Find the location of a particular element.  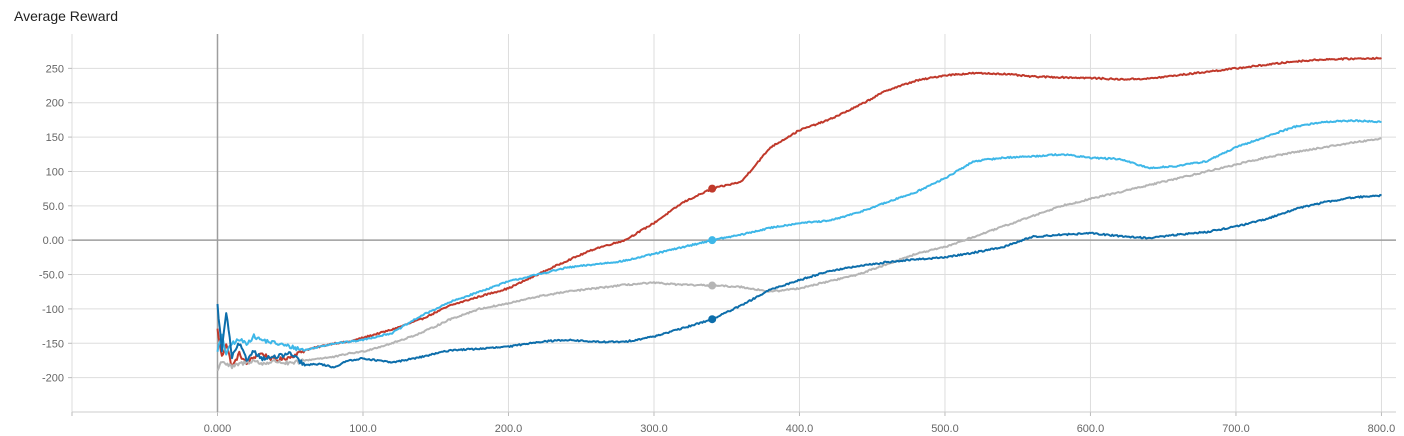

hover-markers is located at coordinates (712, 254).